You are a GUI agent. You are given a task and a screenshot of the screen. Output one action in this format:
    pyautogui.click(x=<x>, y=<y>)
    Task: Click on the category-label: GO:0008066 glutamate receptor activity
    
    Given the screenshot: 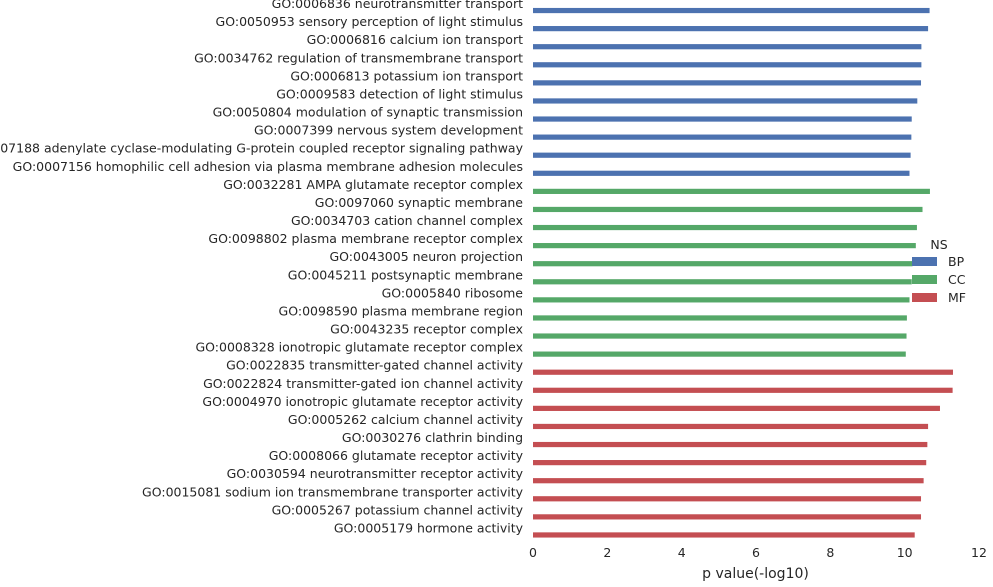 What is the action you would take?
    pyautogui.click(x=396, y=455)
    